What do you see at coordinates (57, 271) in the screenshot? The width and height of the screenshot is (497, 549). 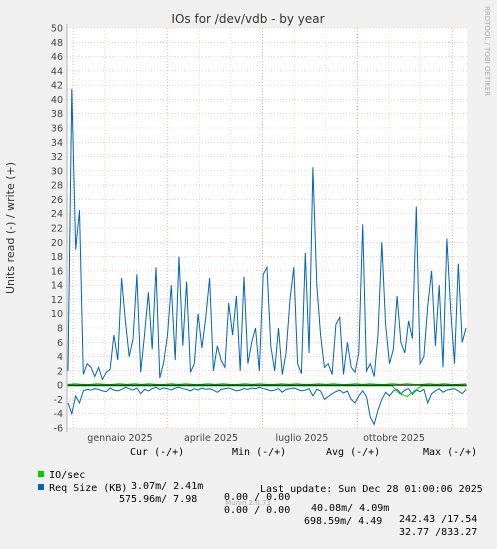 I see `y-tick-label: 16` at bounding box center [57, 271].